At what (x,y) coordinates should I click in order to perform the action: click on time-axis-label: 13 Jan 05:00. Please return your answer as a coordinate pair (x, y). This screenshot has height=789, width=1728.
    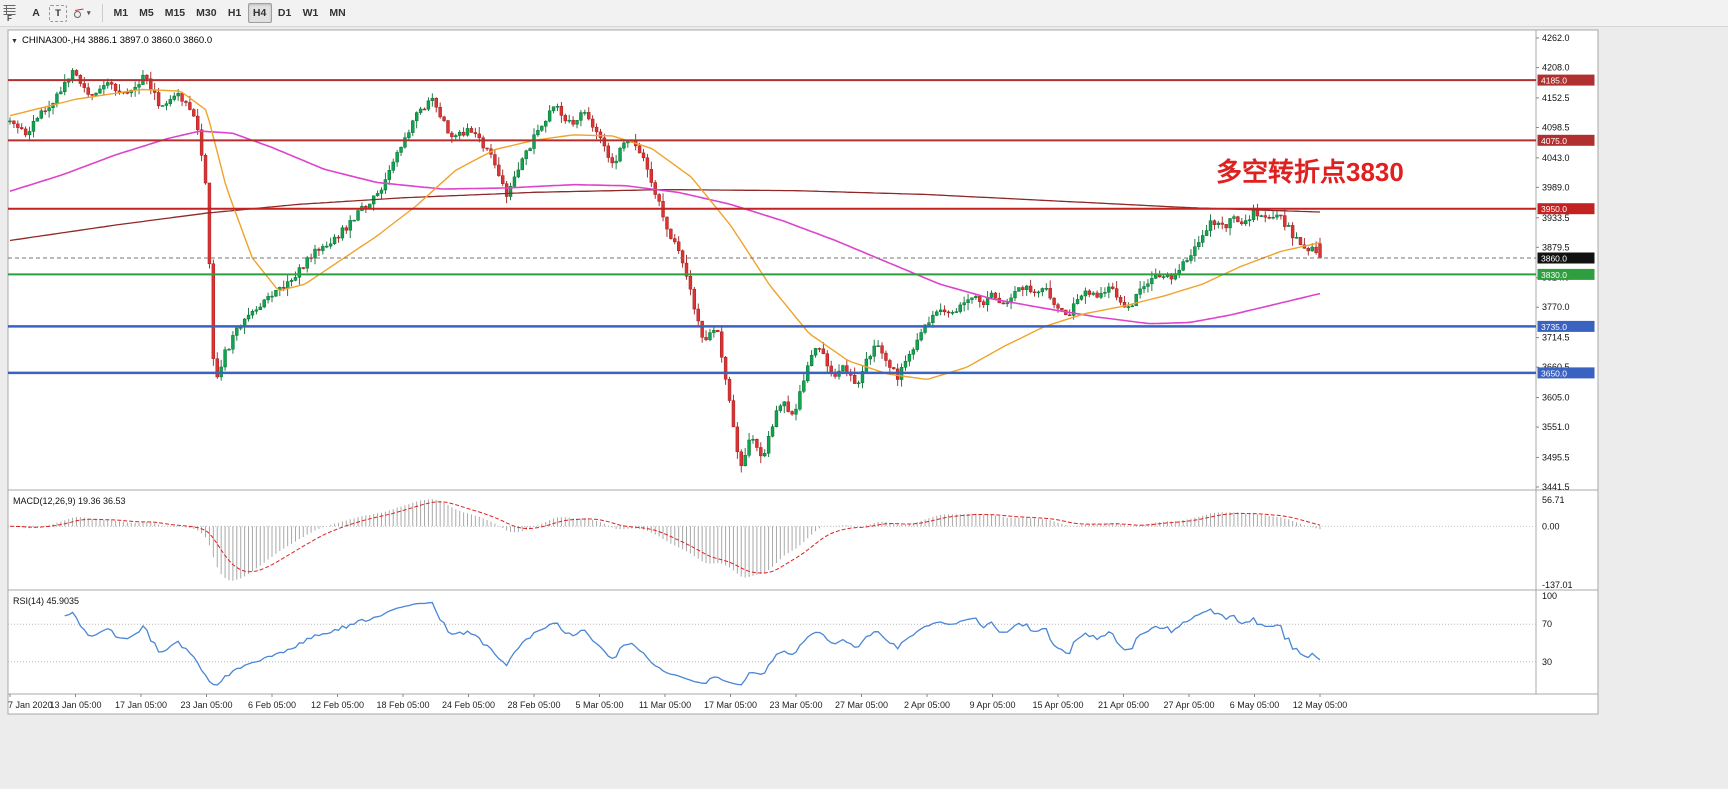
    Looking at the image, I should click on (75, 705).